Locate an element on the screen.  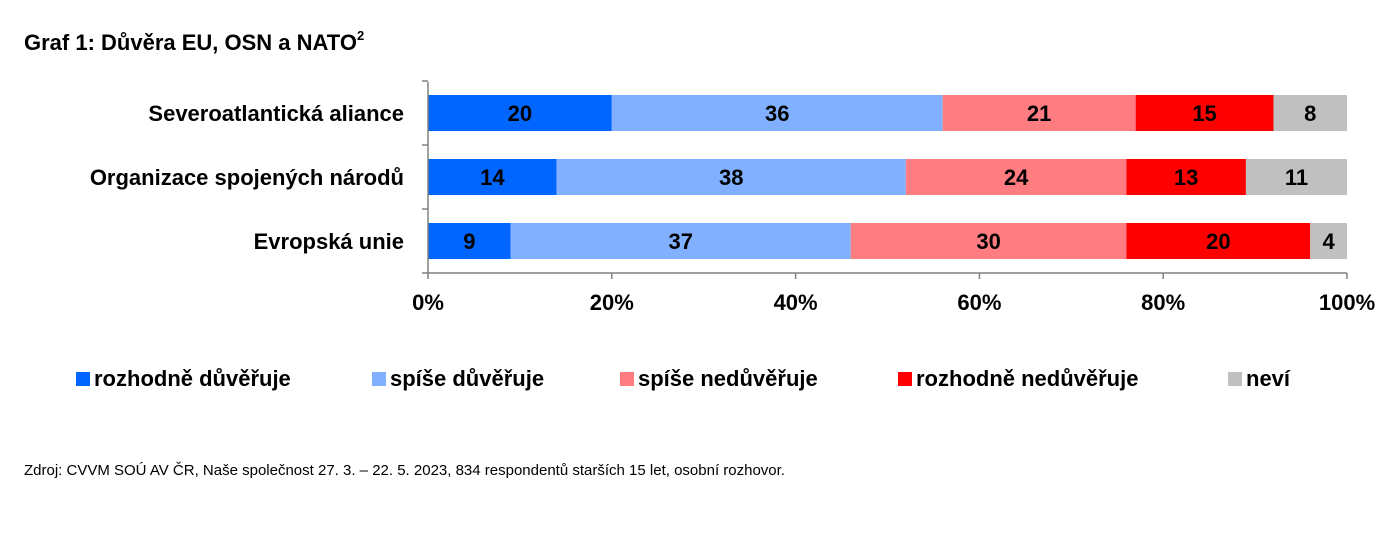
data-label: 9 is located at coordinates (469, 241).